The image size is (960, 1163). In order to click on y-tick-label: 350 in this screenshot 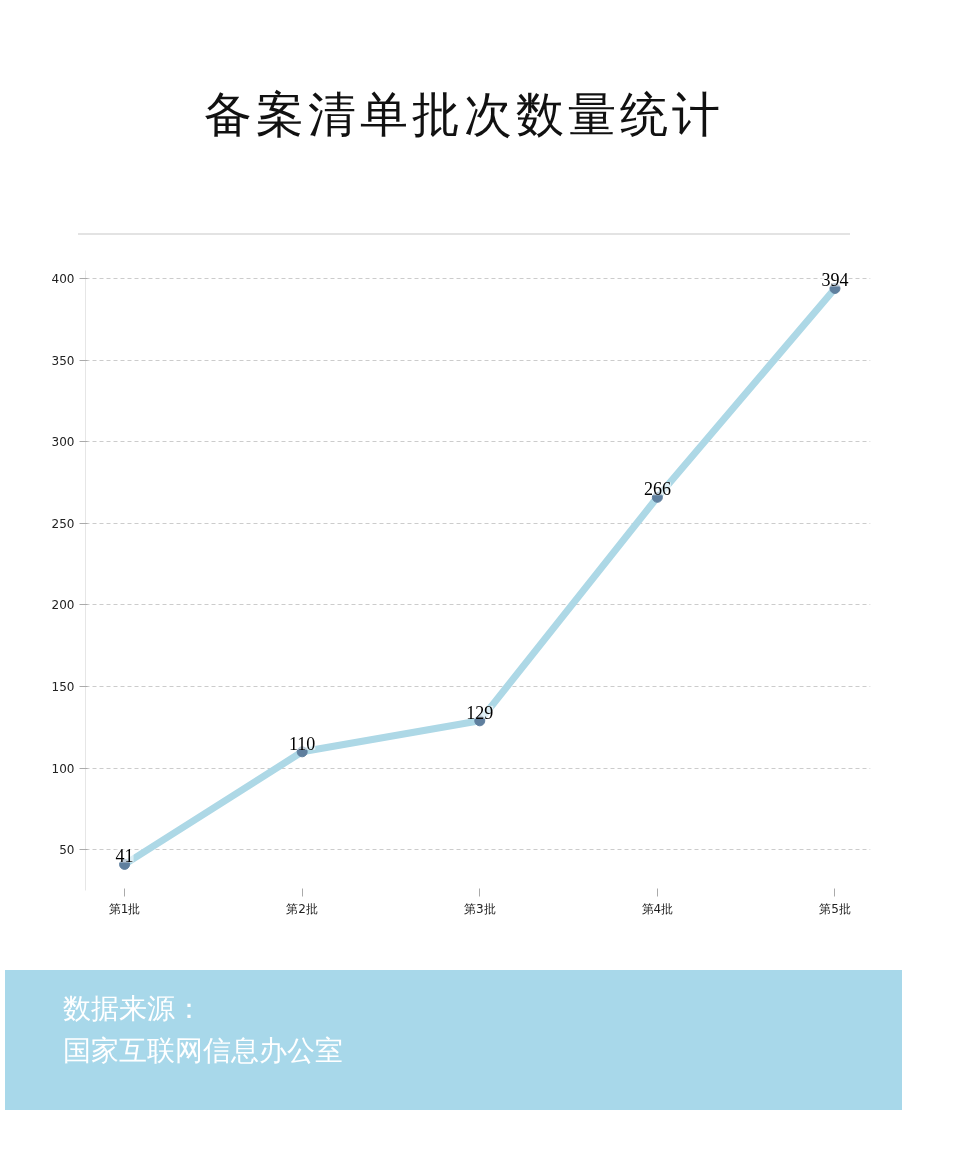, I will do `click(63, 360)`.